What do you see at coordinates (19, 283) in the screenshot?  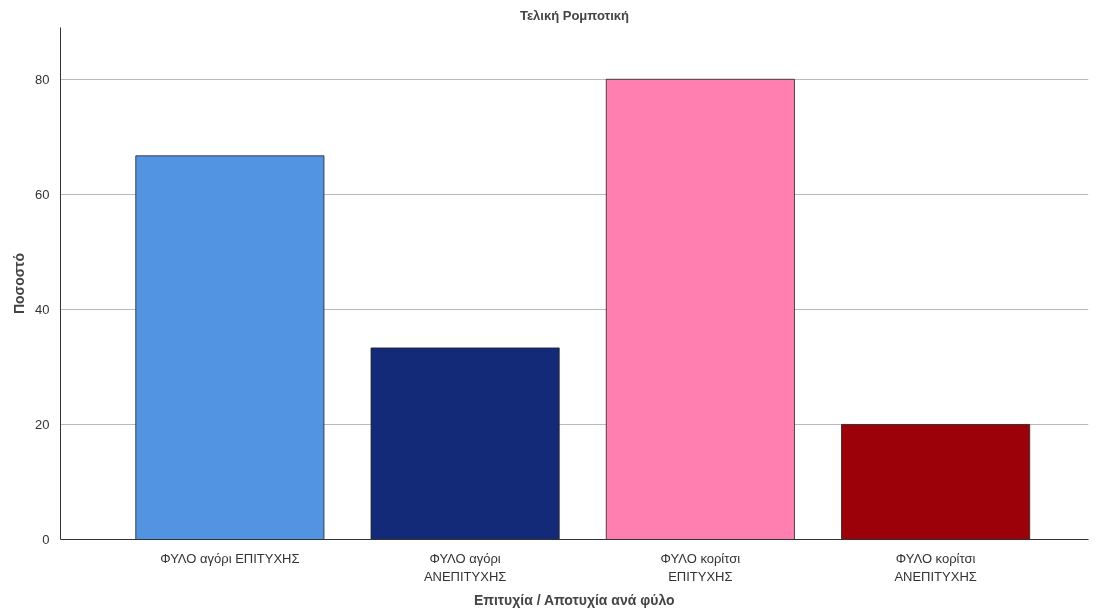 I see `y-axis-title: Ποσοστό` at bounding box center [19, 283].